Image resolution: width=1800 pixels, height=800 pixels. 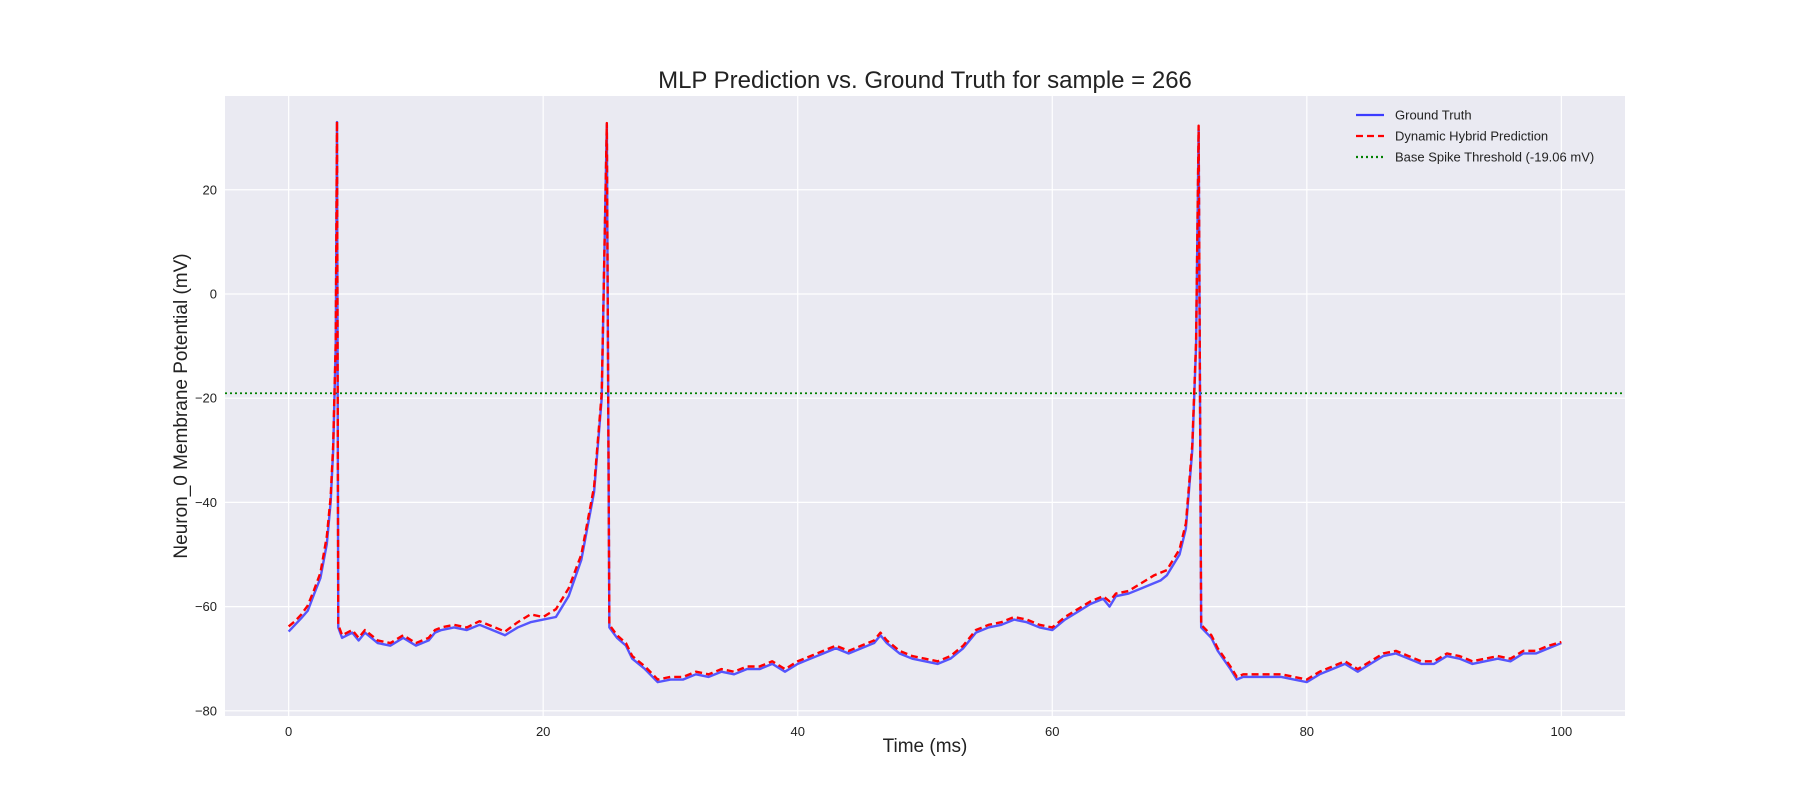 I want to click on y-tick-label: 0, so click(x=213, y=293).